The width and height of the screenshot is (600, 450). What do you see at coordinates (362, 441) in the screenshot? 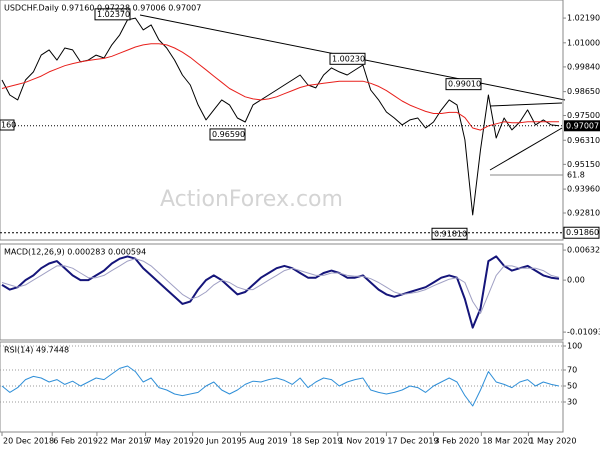
I see `x-tick-label: 1 Nov 2019` at bounding box center [362, 441].